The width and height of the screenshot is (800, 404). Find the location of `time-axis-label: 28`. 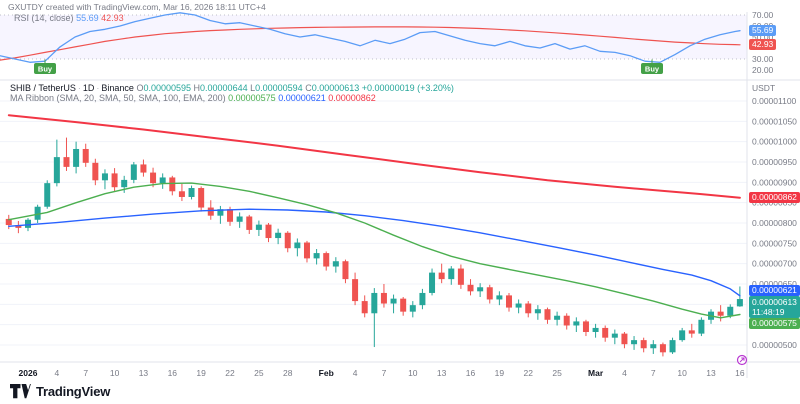

time-axis-label: 28 is located at coordinates (288, 373).